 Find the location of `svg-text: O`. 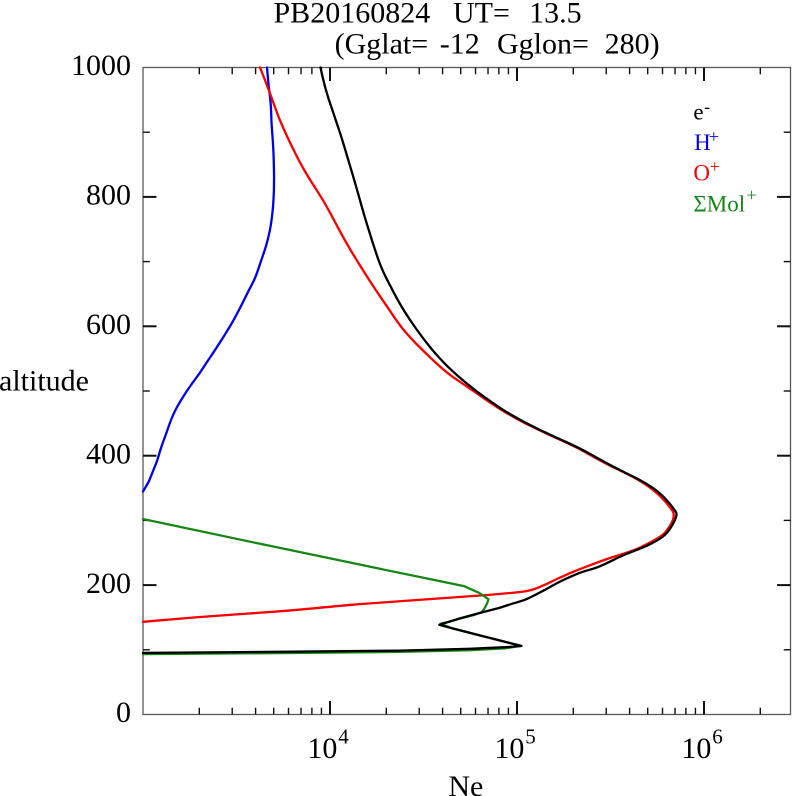

svg-text: O is located at coordinates (701, 173).